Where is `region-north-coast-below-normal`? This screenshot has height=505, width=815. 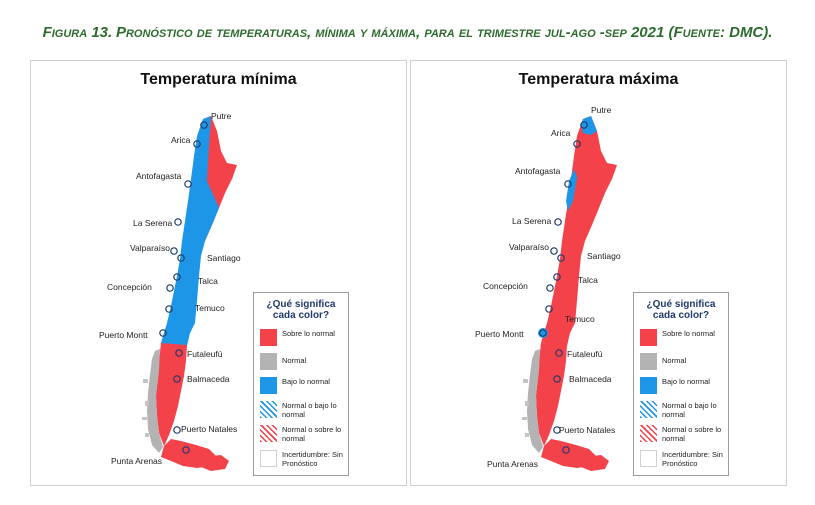 region-north-coast-below-normal is located at coordinates (193, 219).